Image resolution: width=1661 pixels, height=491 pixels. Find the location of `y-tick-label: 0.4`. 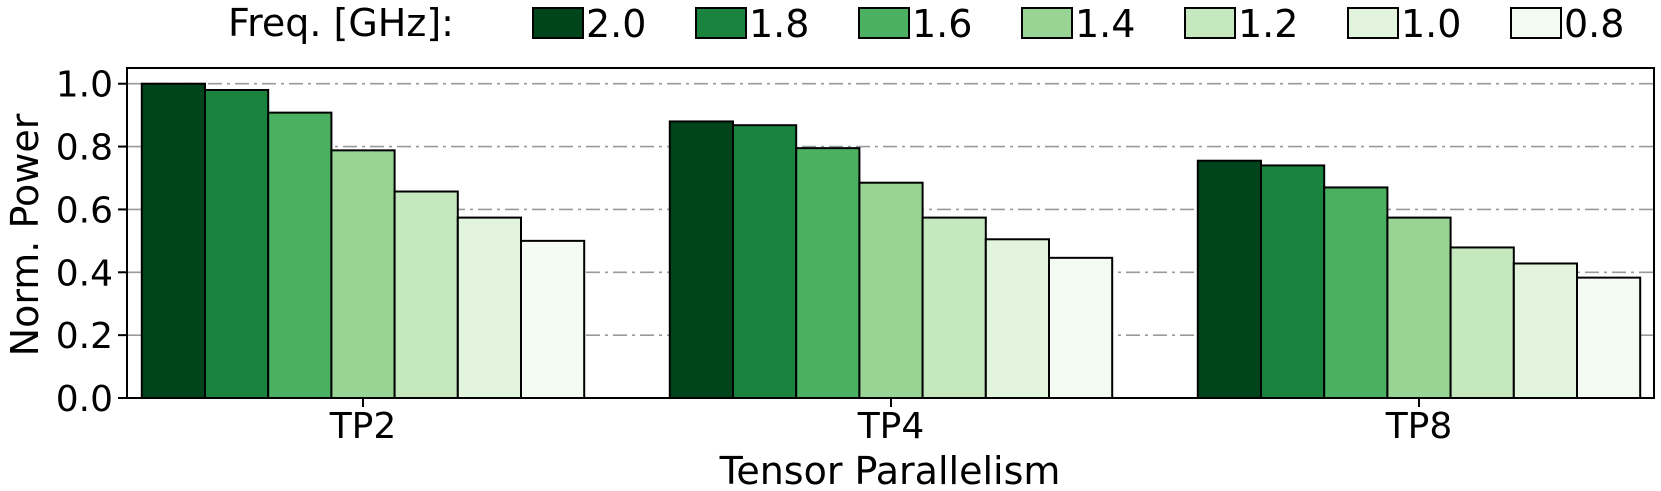

y-tick-label: 0.4 is located at coordinates (84, 273).